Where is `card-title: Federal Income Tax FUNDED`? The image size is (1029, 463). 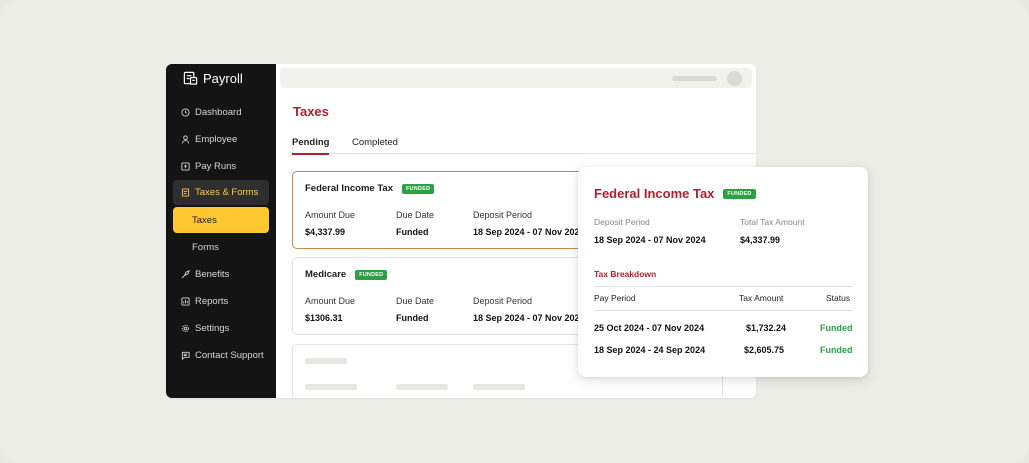 card-title: Federal Income Tax FUNDED is located at coordinates (370, 188).